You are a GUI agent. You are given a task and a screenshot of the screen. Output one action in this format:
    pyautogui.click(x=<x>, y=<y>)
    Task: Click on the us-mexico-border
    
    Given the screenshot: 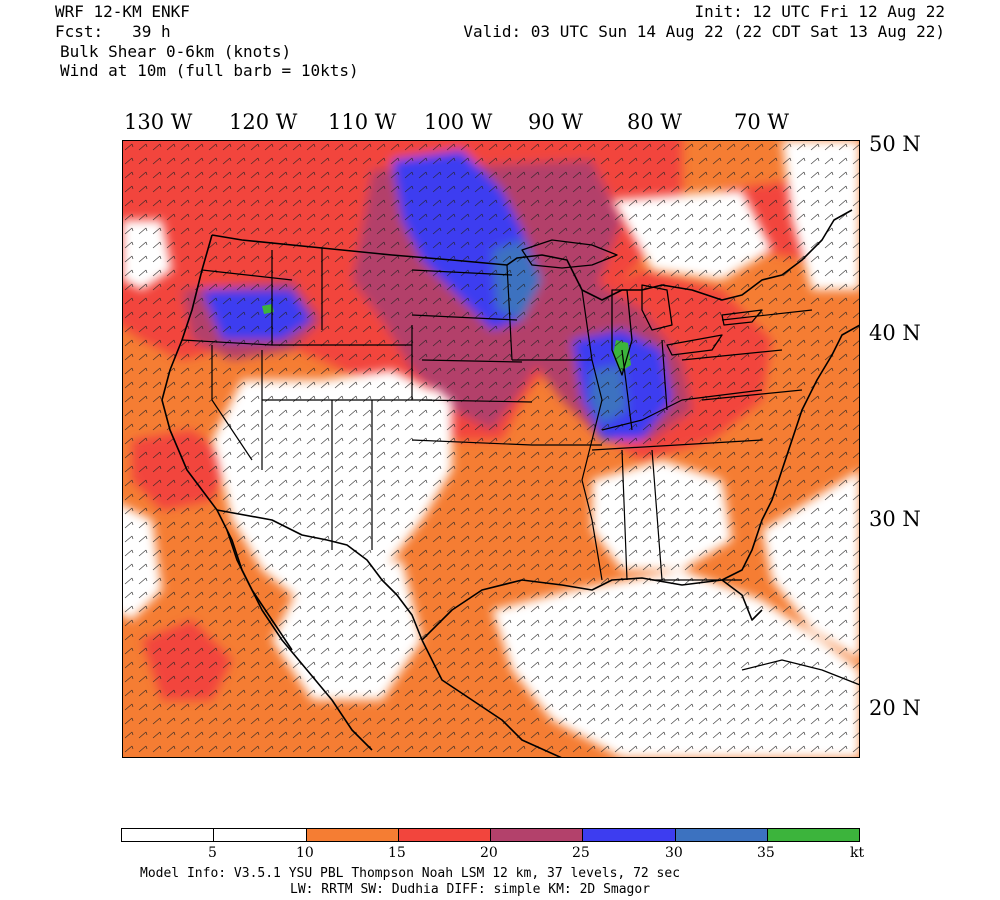 What is the action you would take?
    pyautogui.click(x=319, y=575)
    